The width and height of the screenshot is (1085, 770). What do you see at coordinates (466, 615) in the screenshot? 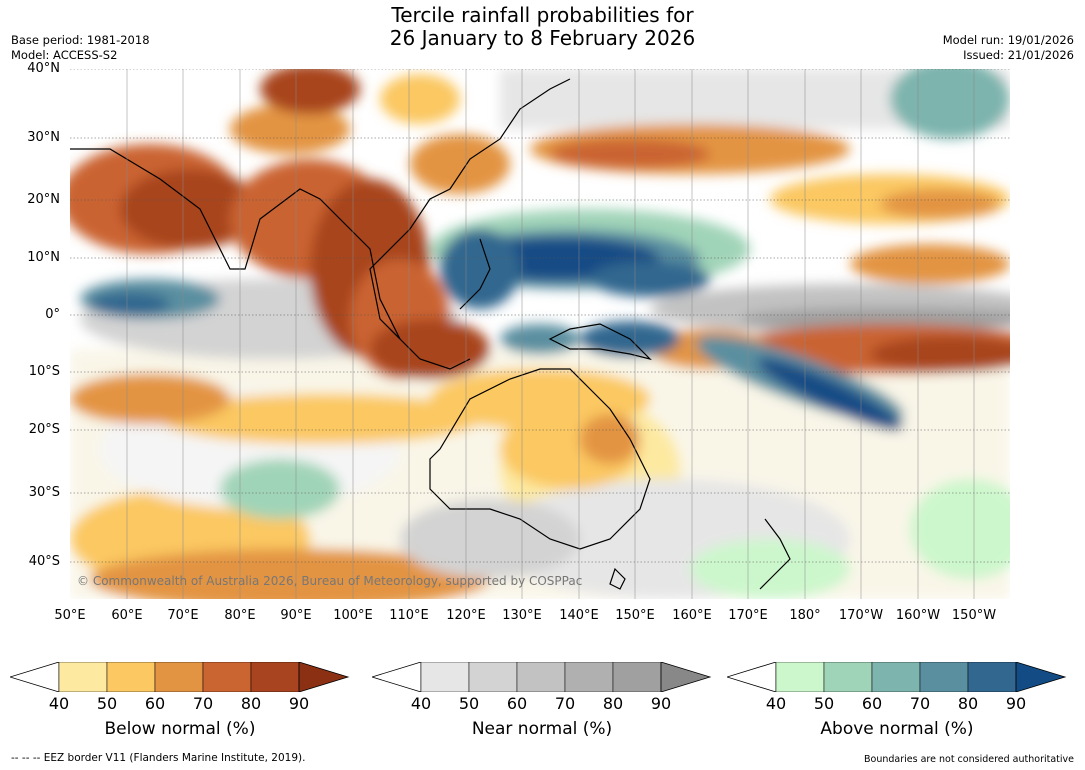
I see `lon-label: 120°E` at bounding box center [466, 615].